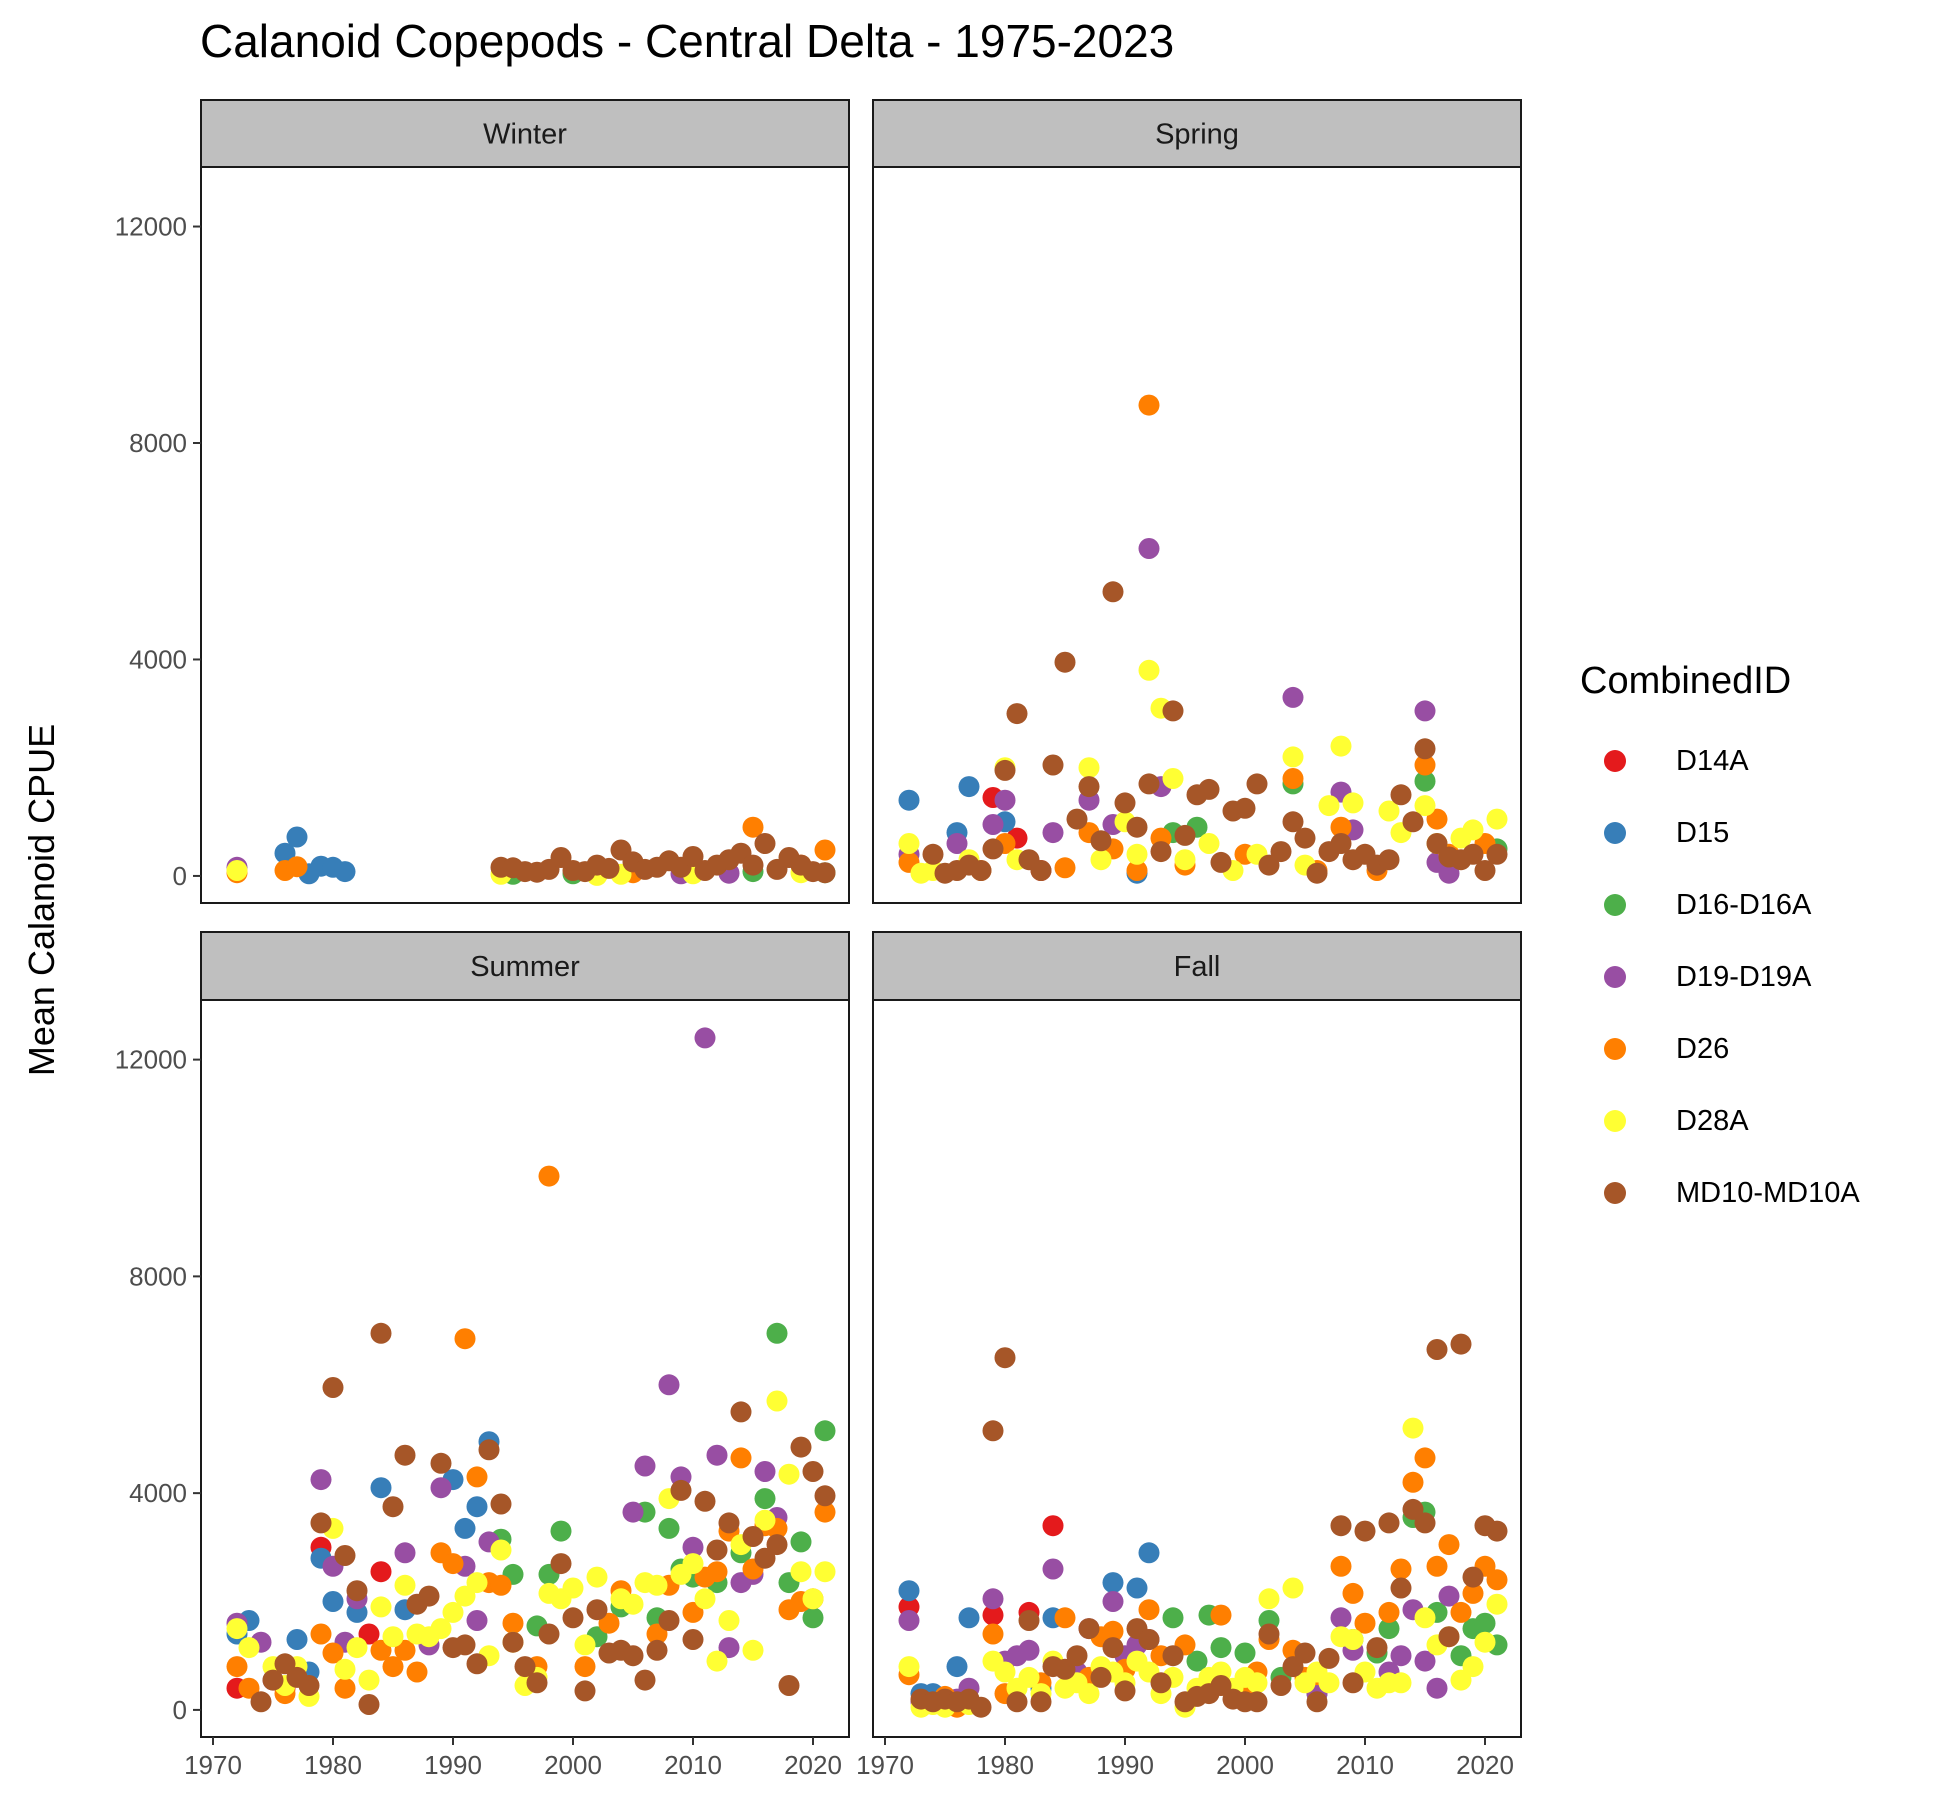 This screenshot has width=1950, height=1800. Describe the element at coordinates (1615, 1193) in the screenshot. I see `legend-key-md10-md10a` at that location.